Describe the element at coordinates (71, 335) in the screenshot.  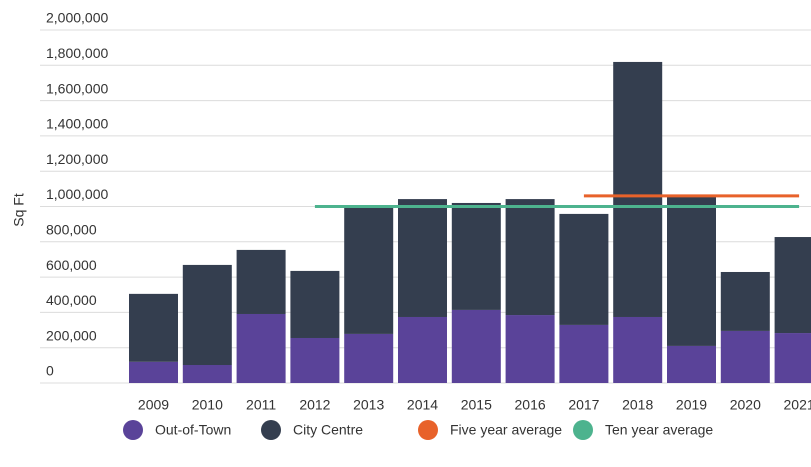
I see `y-tick-label: 200,000` at that location.